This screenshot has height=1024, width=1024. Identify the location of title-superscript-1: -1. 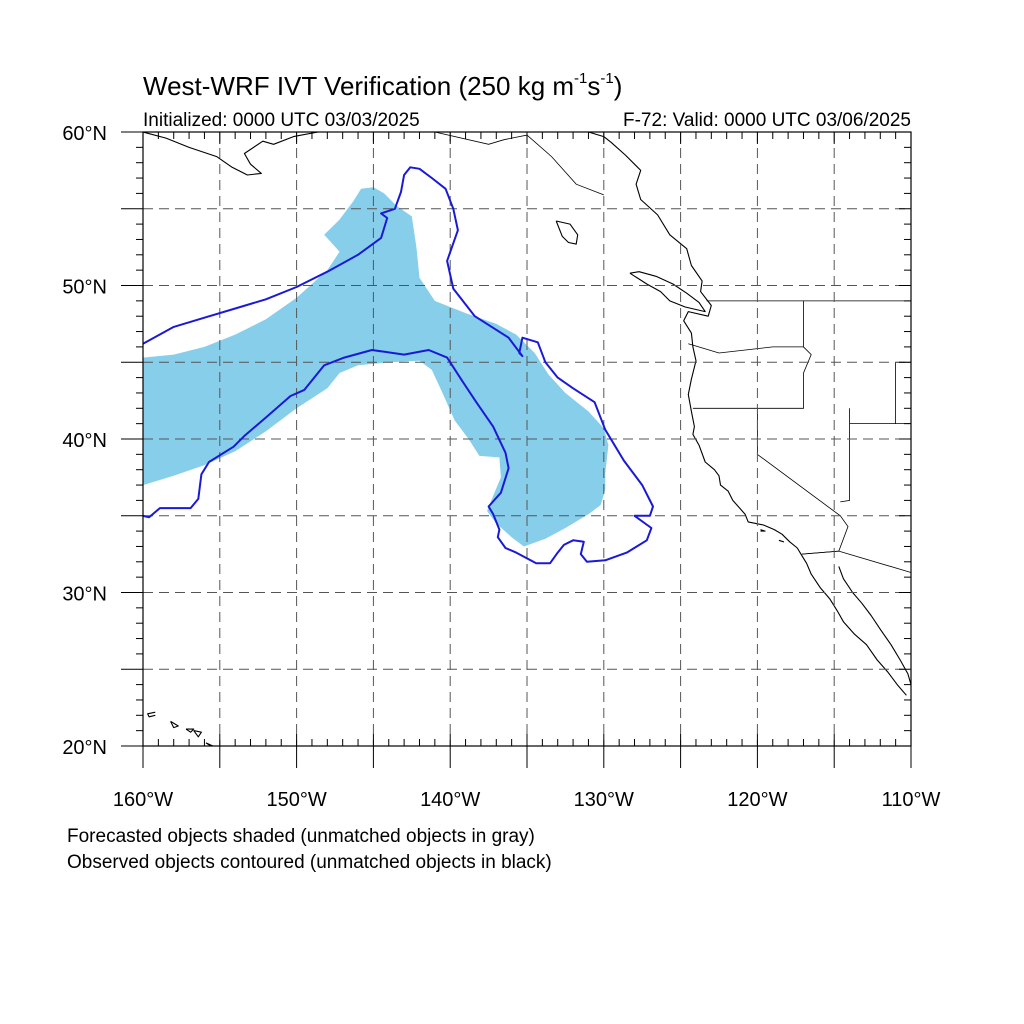
(581, 78).